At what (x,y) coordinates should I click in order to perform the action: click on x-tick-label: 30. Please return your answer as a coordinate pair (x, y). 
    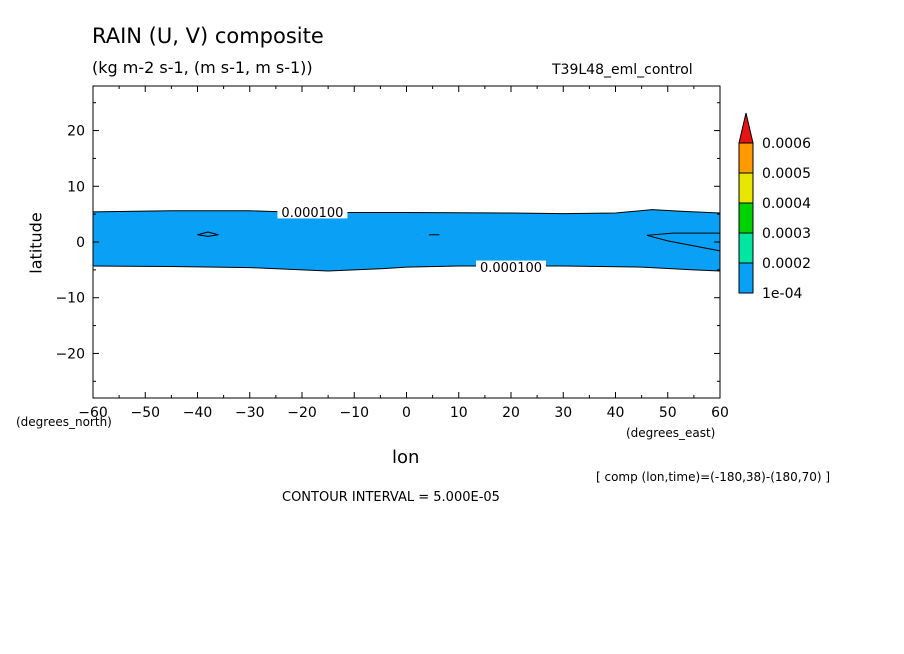
    Looking at the image, I should click on (563, 413).